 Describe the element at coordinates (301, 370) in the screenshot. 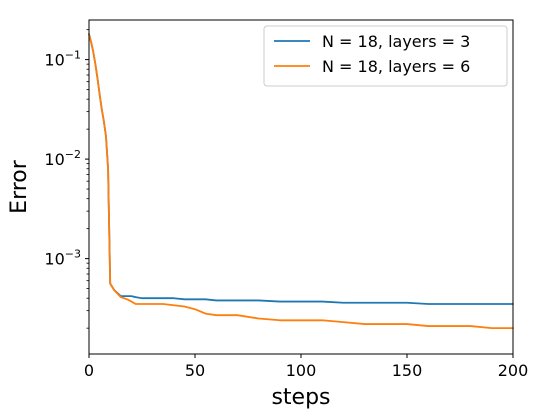

I see `x-tick-label: 100` at that location.